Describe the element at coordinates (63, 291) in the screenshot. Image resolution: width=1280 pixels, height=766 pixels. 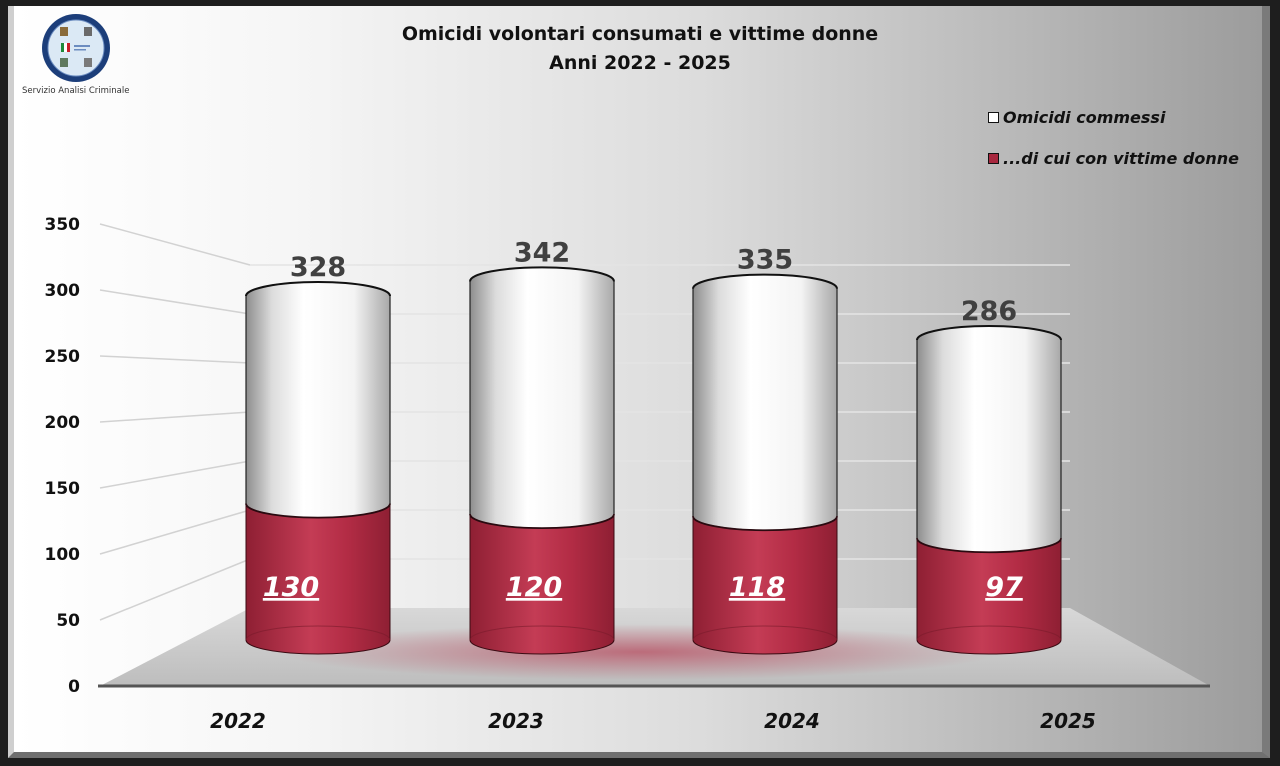
I see `y-tick-label: 300` at that location.